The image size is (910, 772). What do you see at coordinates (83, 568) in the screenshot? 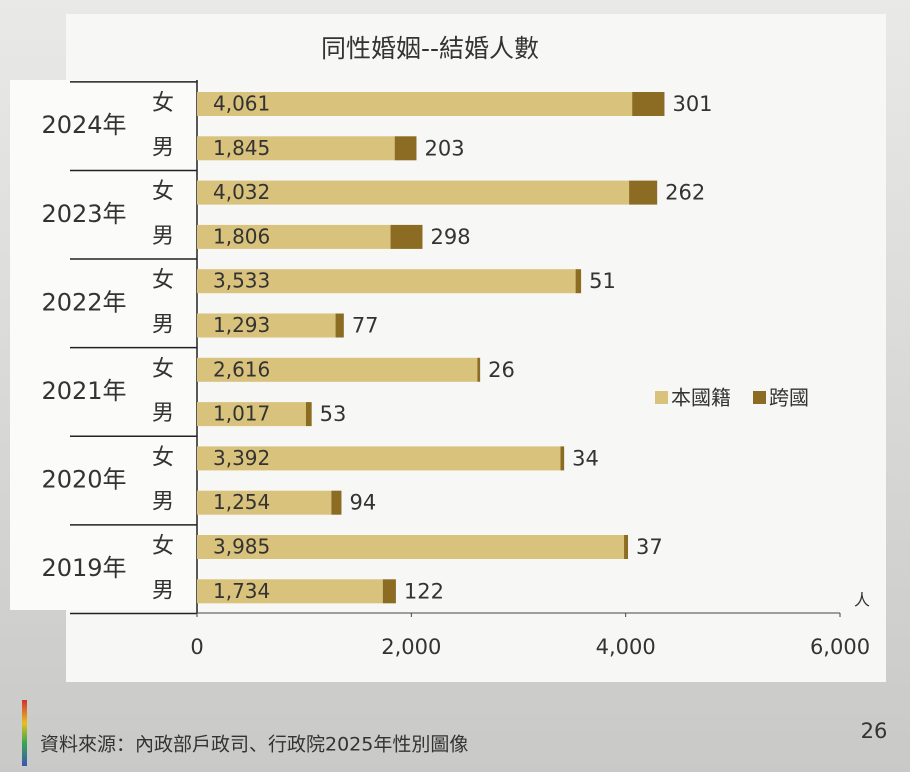
I see `group-label: 2019年` at bounding box center [83, 568].